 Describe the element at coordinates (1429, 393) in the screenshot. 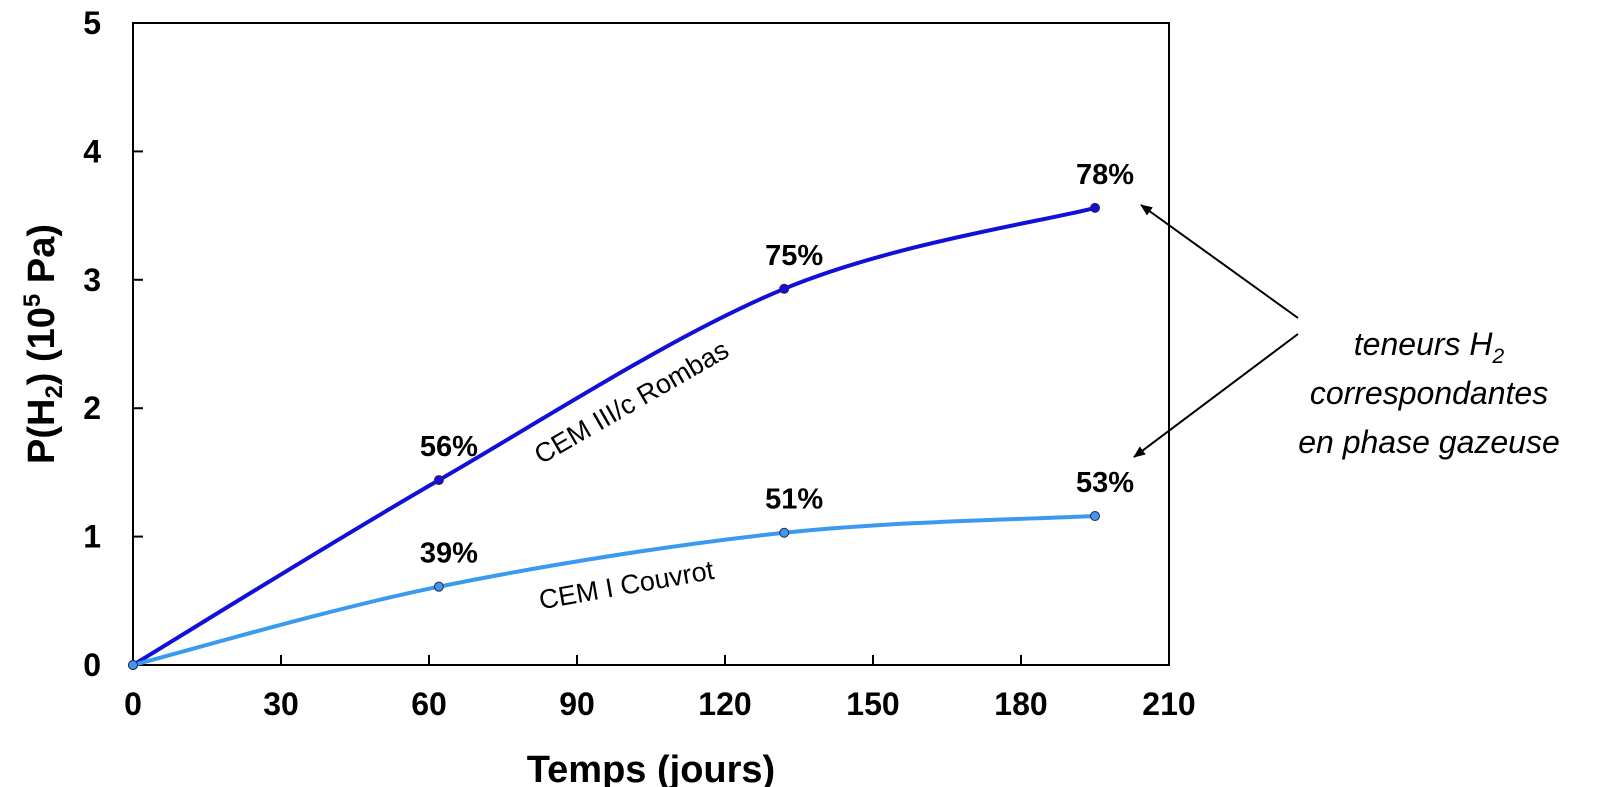

I see `annotation-line-2: correspondantes` at that location.